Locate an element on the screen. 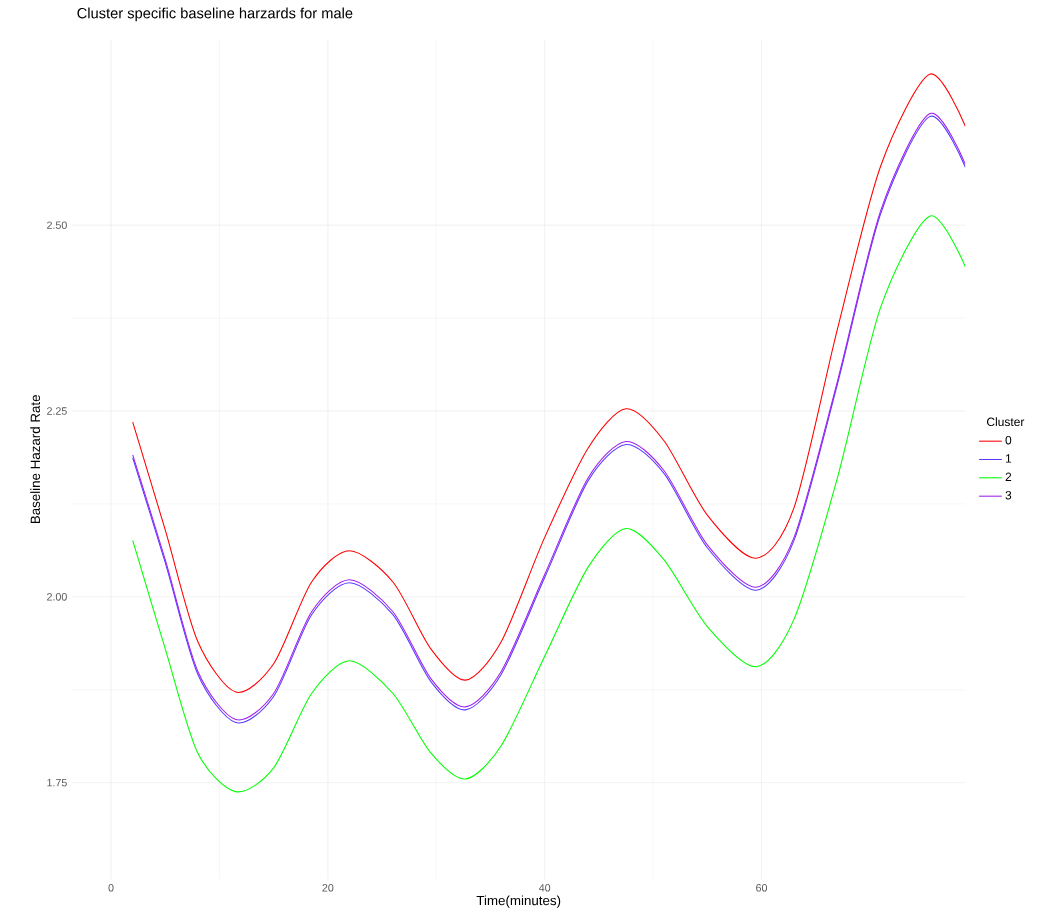  legend-title: Cluster is located at coordinates (1005, 422).